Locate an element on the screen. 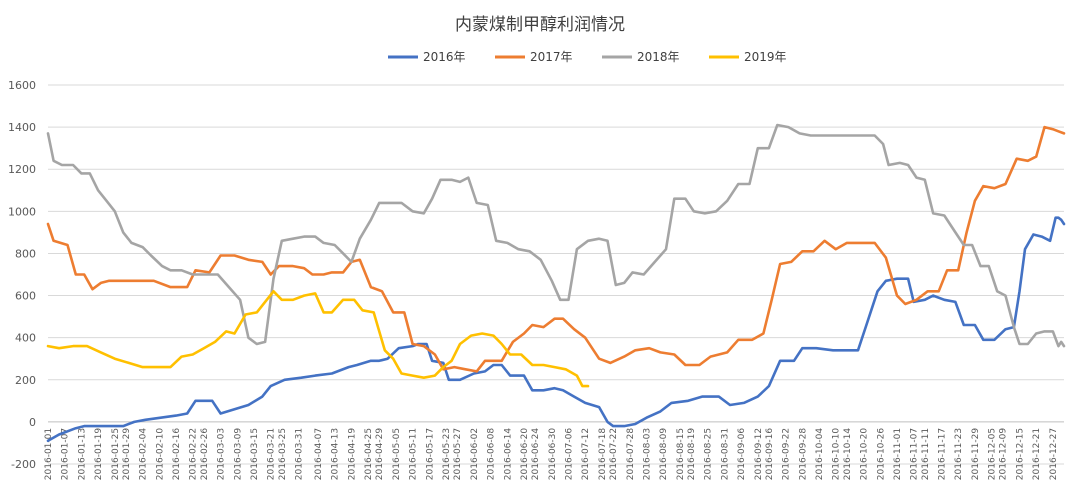 The width and height of the screenshot is (1080, 498). x-tick-label: 2016-08-25 is located at coordinates (709, 454).